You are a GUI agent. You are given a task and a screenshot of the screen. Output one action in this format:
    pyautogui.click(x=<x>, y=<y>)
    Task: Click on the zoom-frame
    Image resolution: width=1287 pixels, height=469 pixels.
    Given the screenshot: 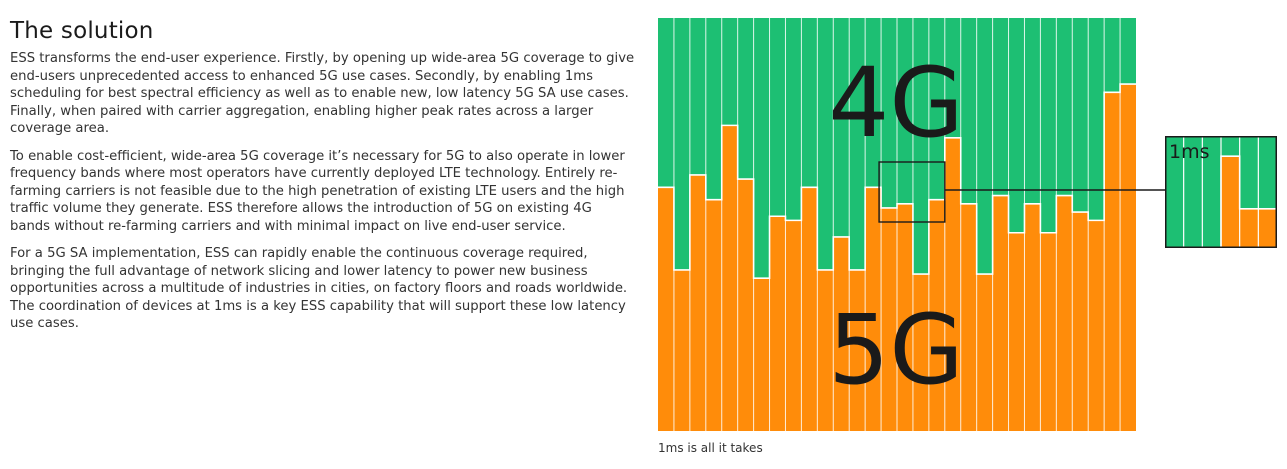 What is the action you would take?
    pyautogui.click(x=1221, y=192)
    